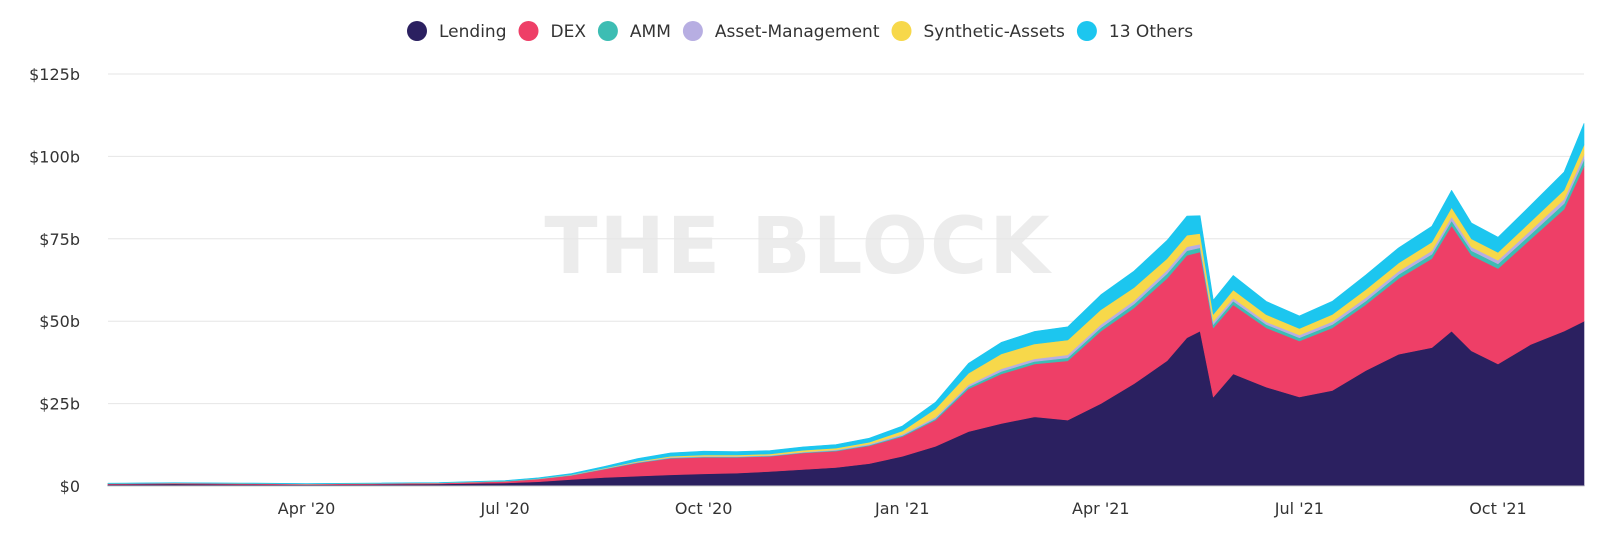 The width and height of the screenshot is (1600, 537). Describe the element at coordinates (59, 321) in the screenshot. I see `y-tick-label: $50b` at that location.